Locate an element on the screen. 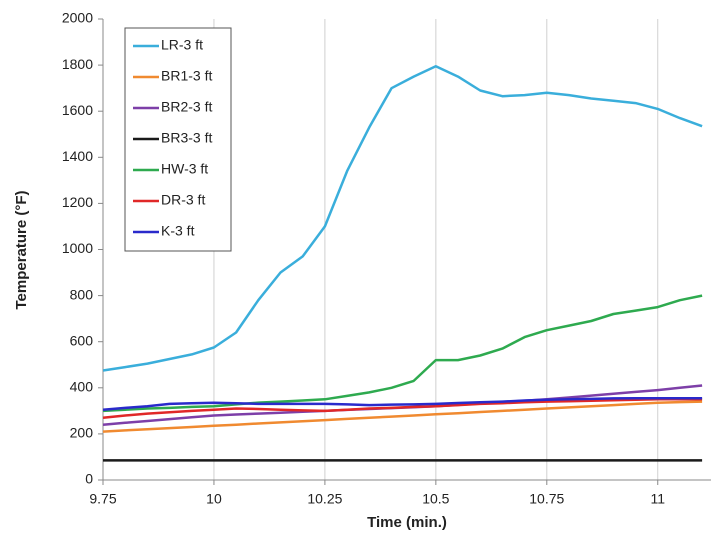  x-tick-label: 10.75 is located at coordinates (546, 499).